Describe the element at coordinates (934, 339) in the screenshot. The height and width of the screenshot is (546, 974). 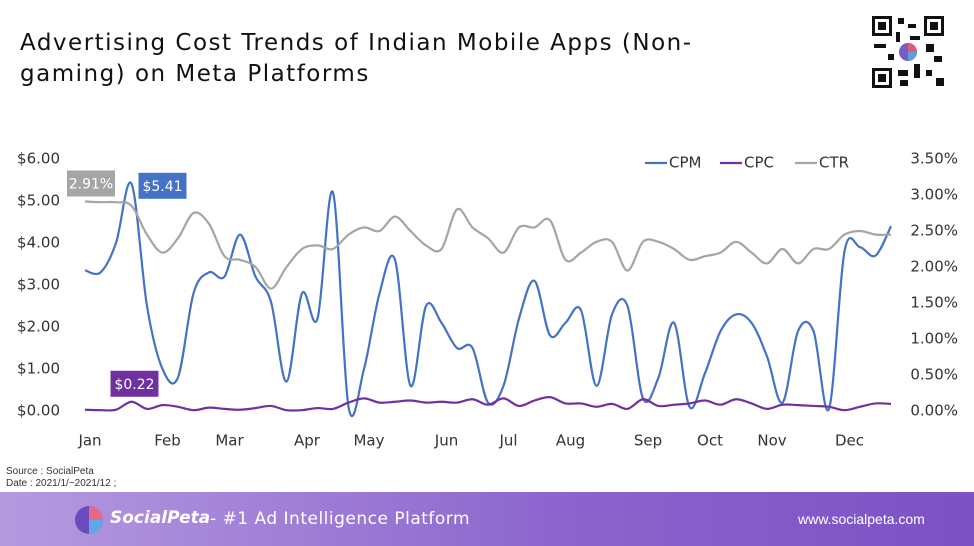
I see `y2-tick-label: 1.00%` at that location.